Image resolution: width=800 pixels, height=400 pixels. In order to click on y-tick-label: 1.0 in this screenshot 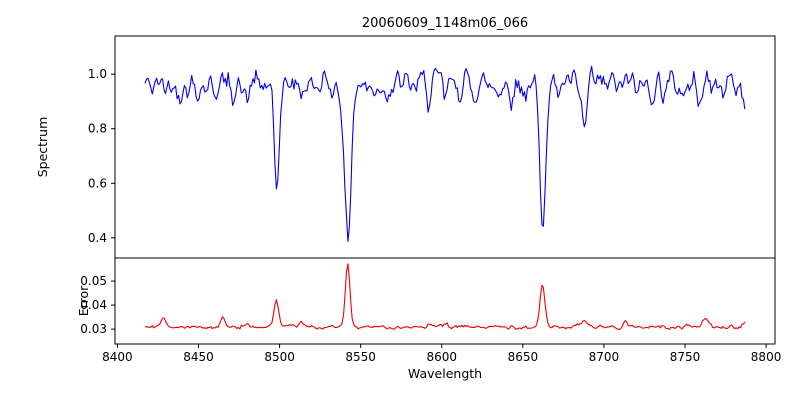, I will do `click(97, 74)`.